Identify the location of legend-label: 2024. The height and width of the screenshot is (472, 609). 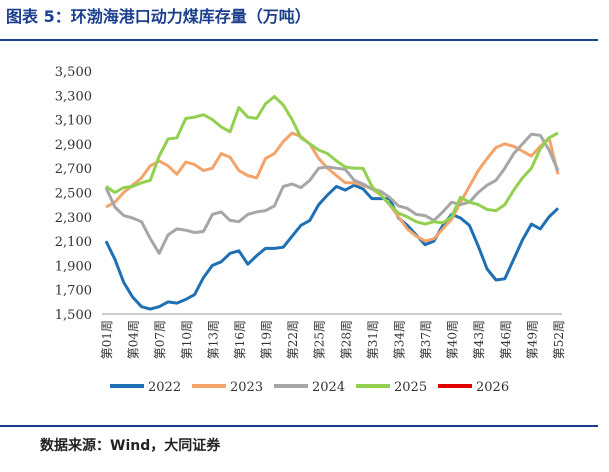
(328, 387).